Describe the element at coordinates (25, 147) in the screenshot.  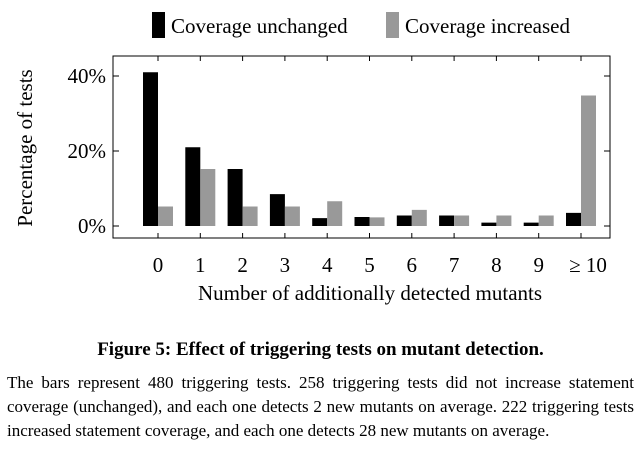
I see `y-axis-title: Percentage of tests` at that location.